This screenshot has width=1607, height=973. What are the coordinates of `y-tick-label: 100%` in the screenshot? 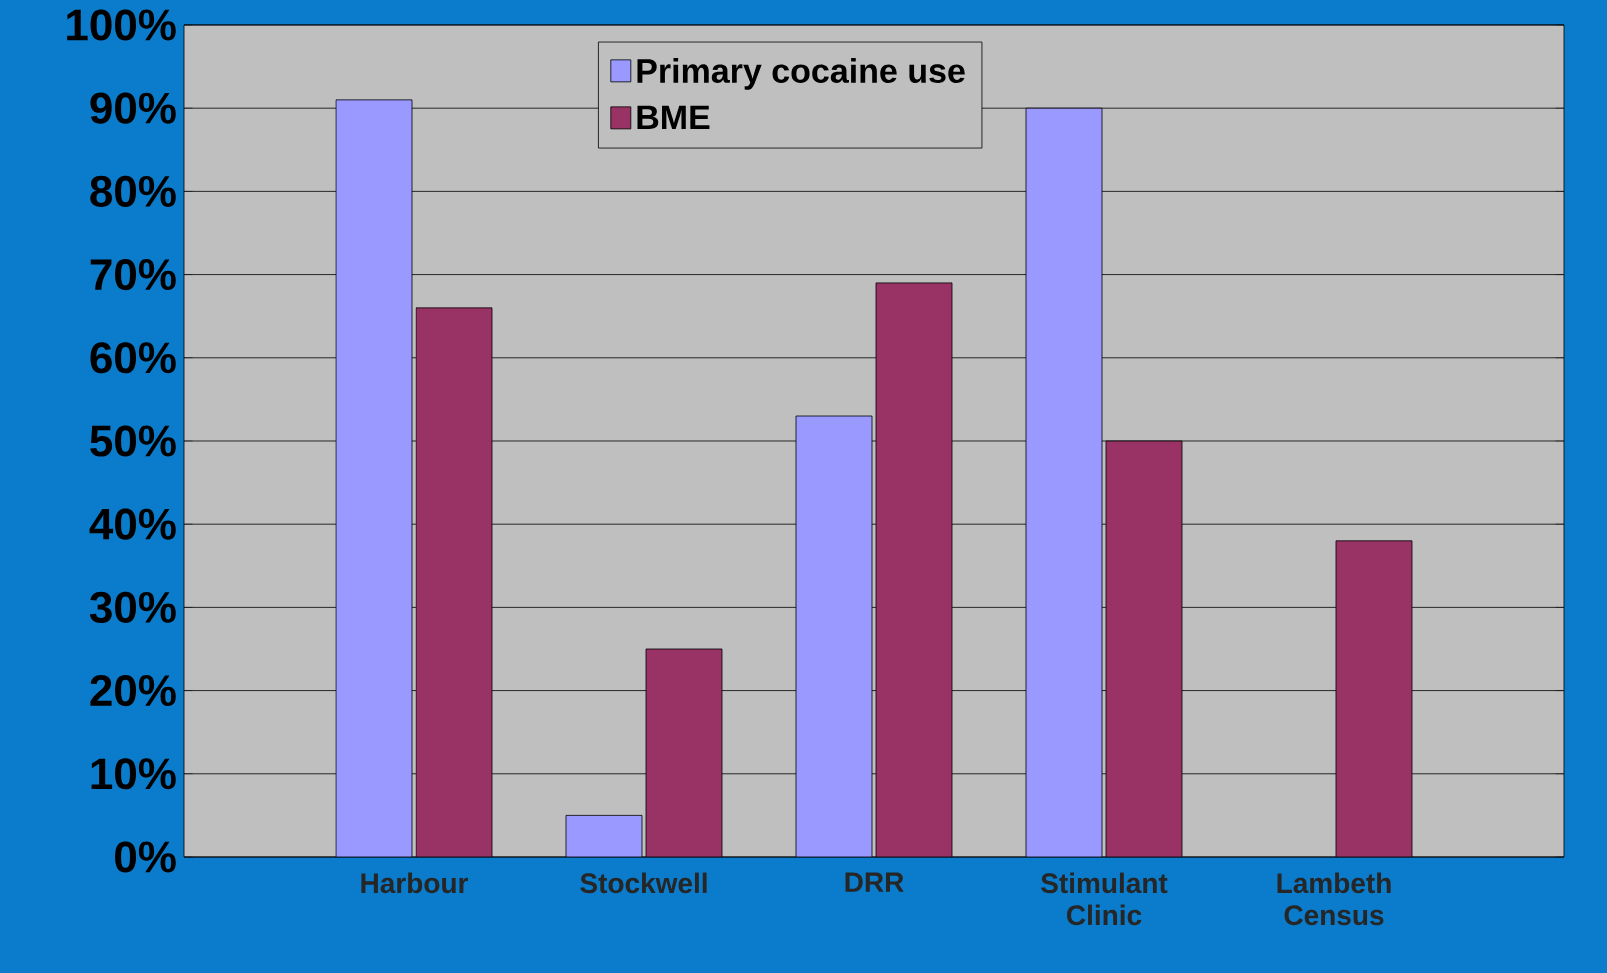 It's located at (121, 25).